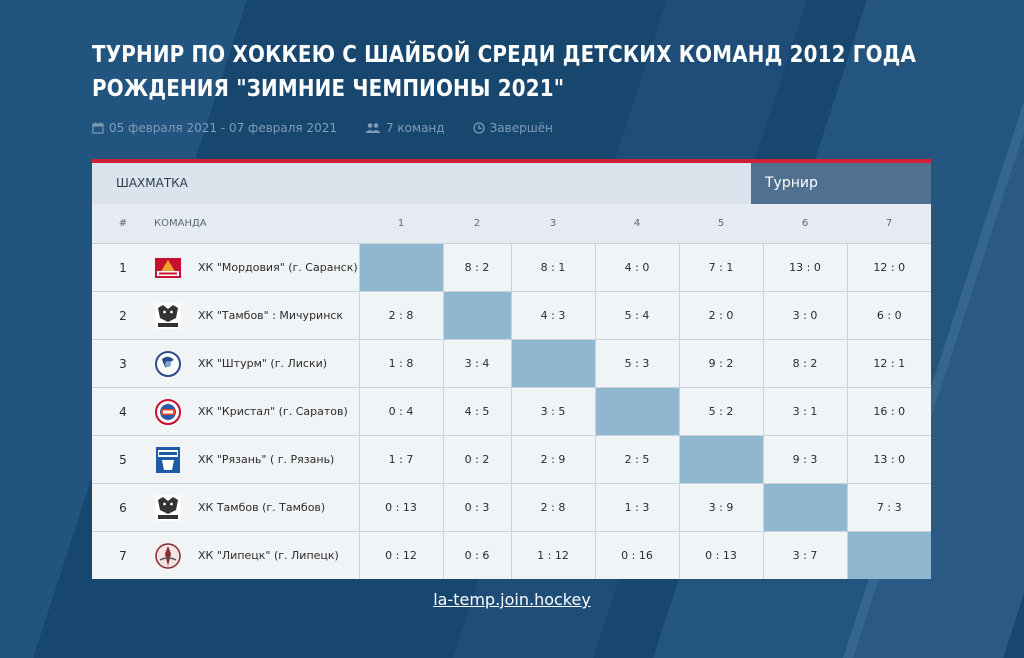  I want to click on header-team: КОМАНДА, so click(256, 224).